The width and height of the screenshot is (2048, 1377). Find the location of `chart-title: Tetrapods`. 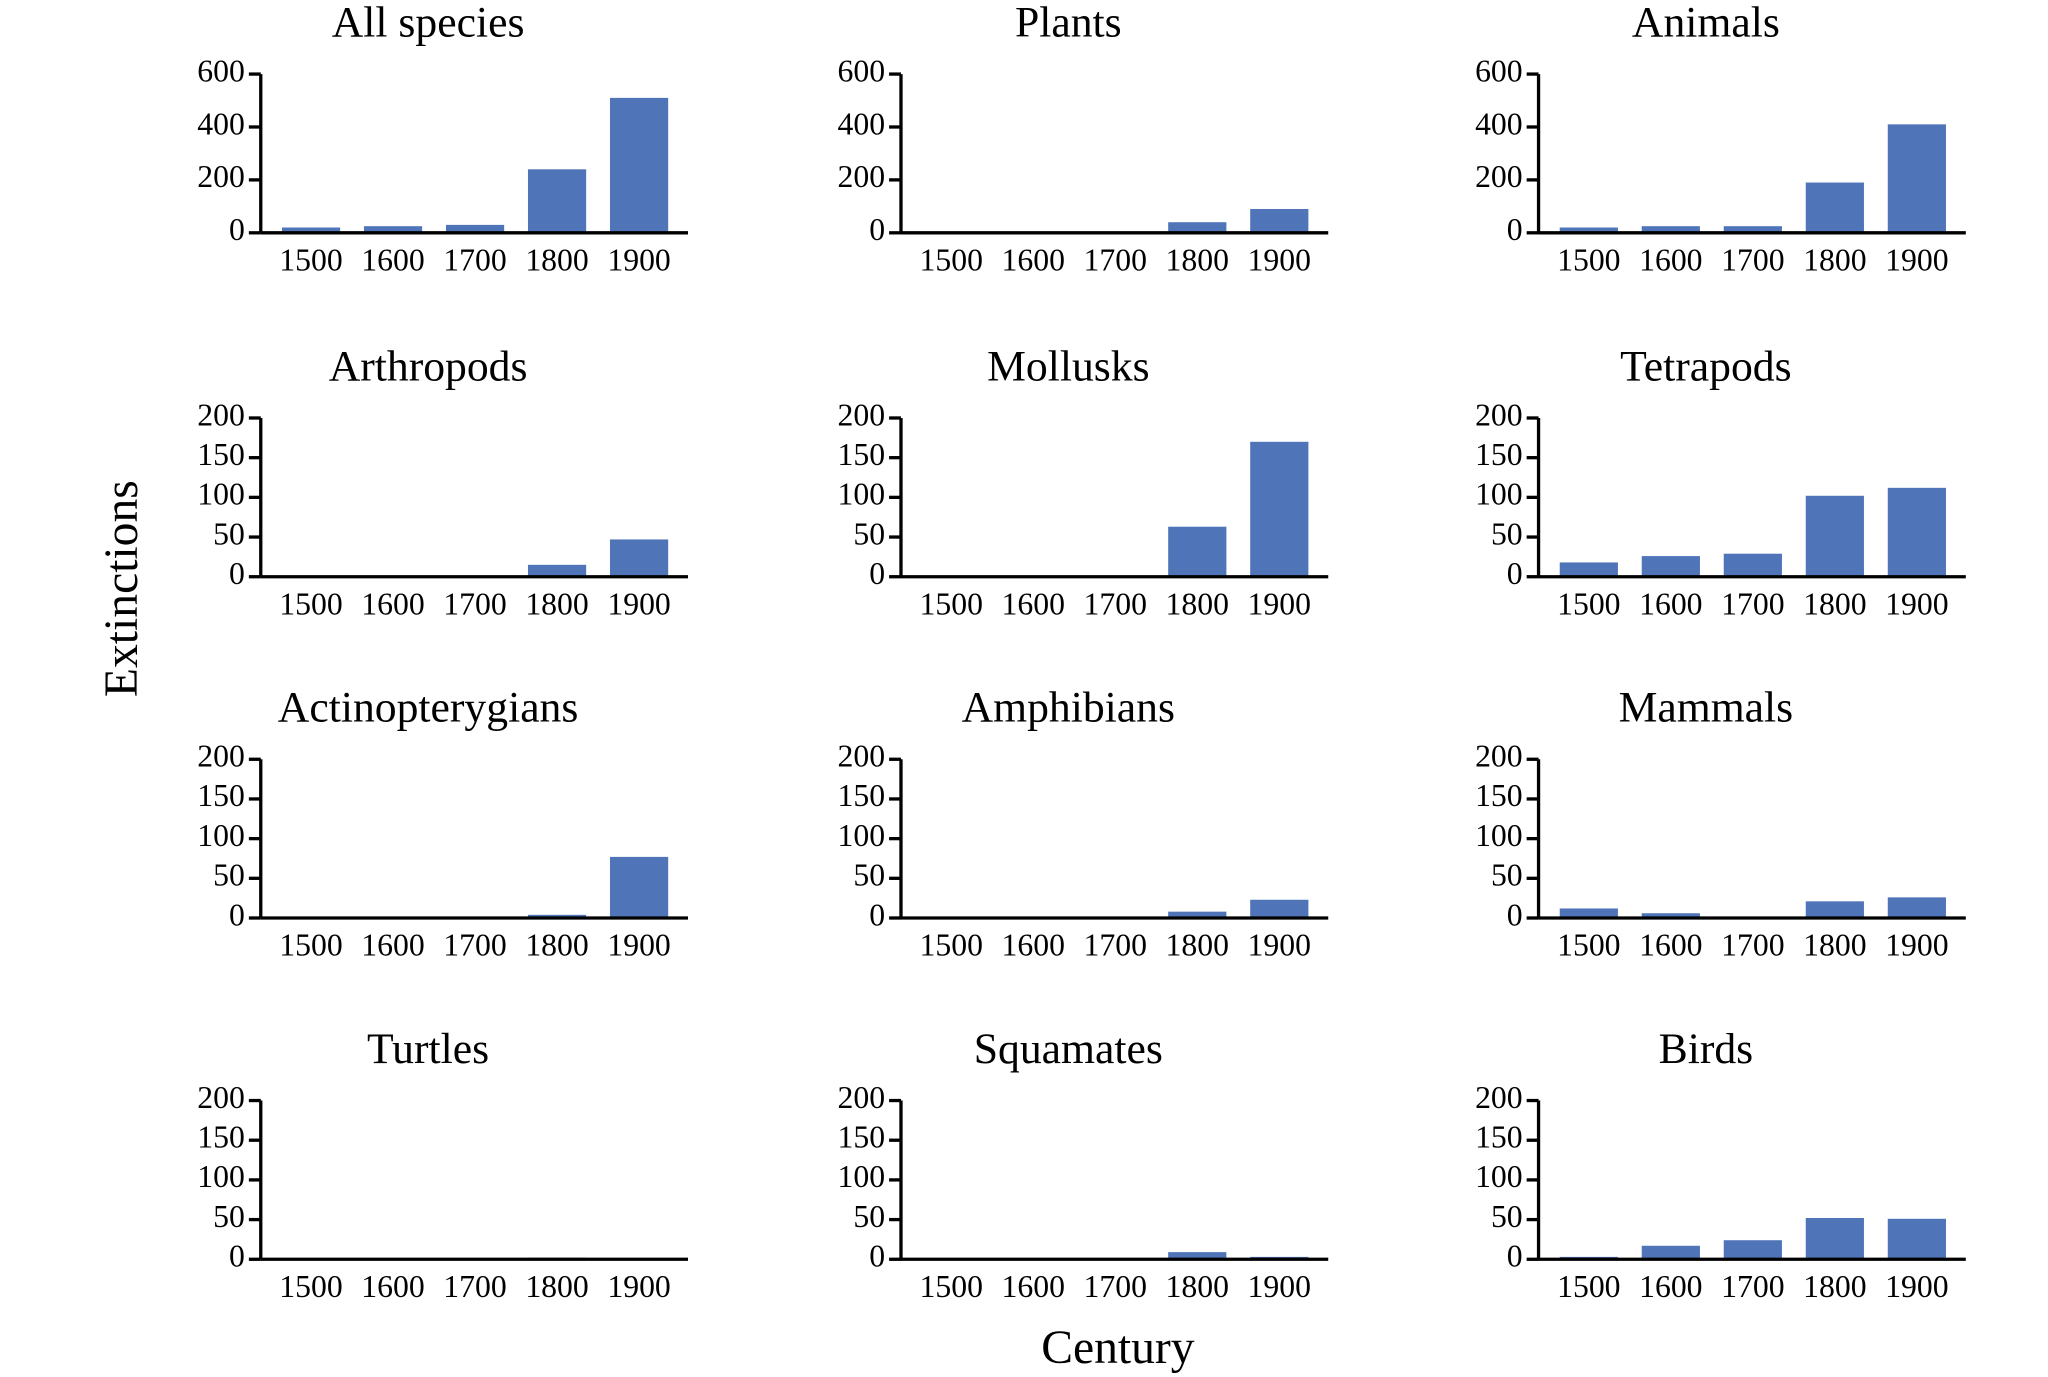

chart-title: Tetrapods is located at coordinates (1705, 366).